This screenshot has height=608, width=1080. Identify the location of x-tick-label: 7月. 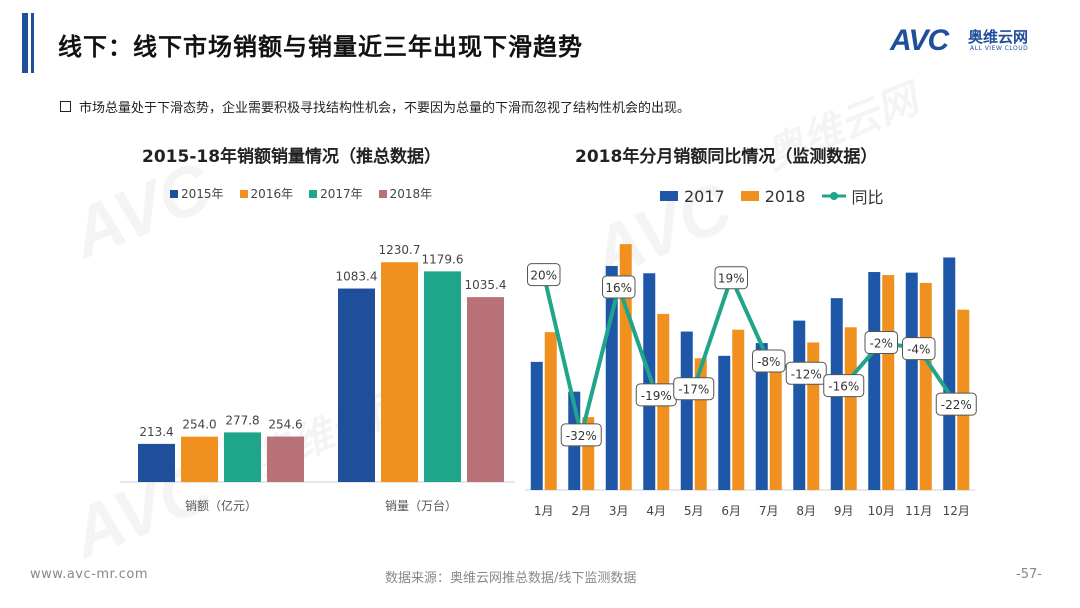
(769, 511).